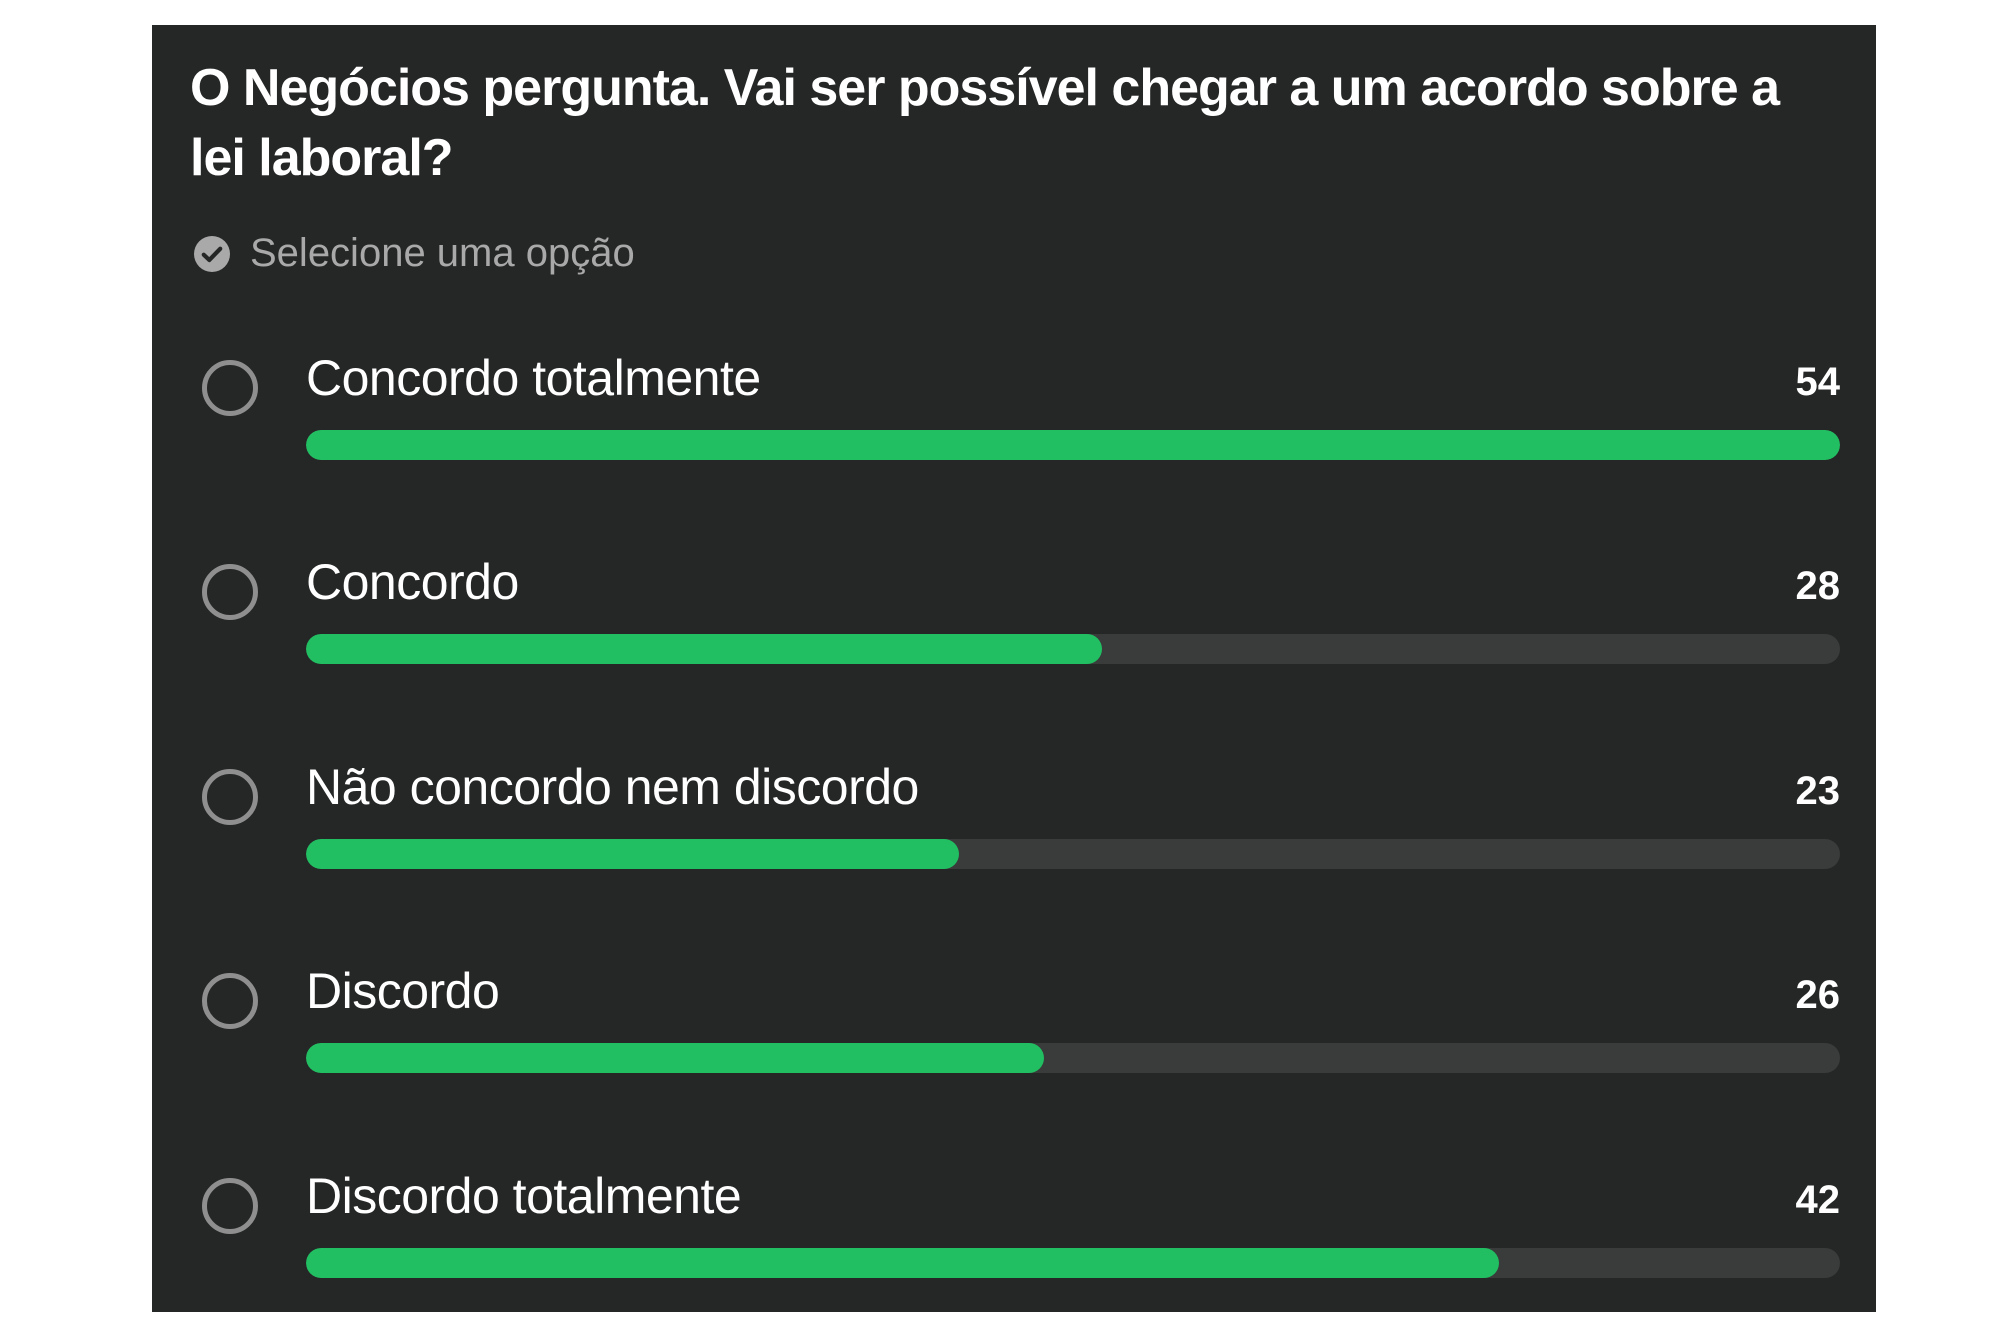 The image size is (2000, 1325). What do you see at coordinates (1818, 586) in the screenshot?
I see `poll-option-votes: 28` at bounding box center [1818, 586].